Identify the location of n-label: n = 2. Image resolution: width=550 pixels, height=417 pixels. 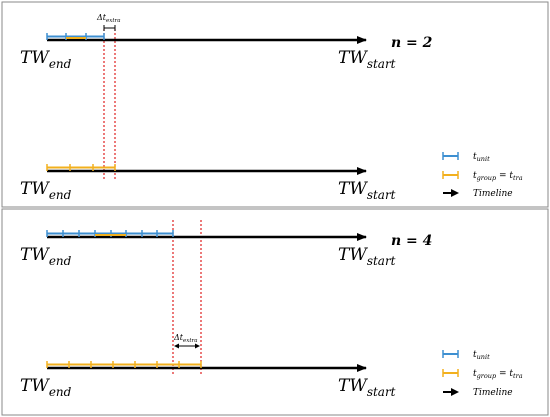
(412, 43).